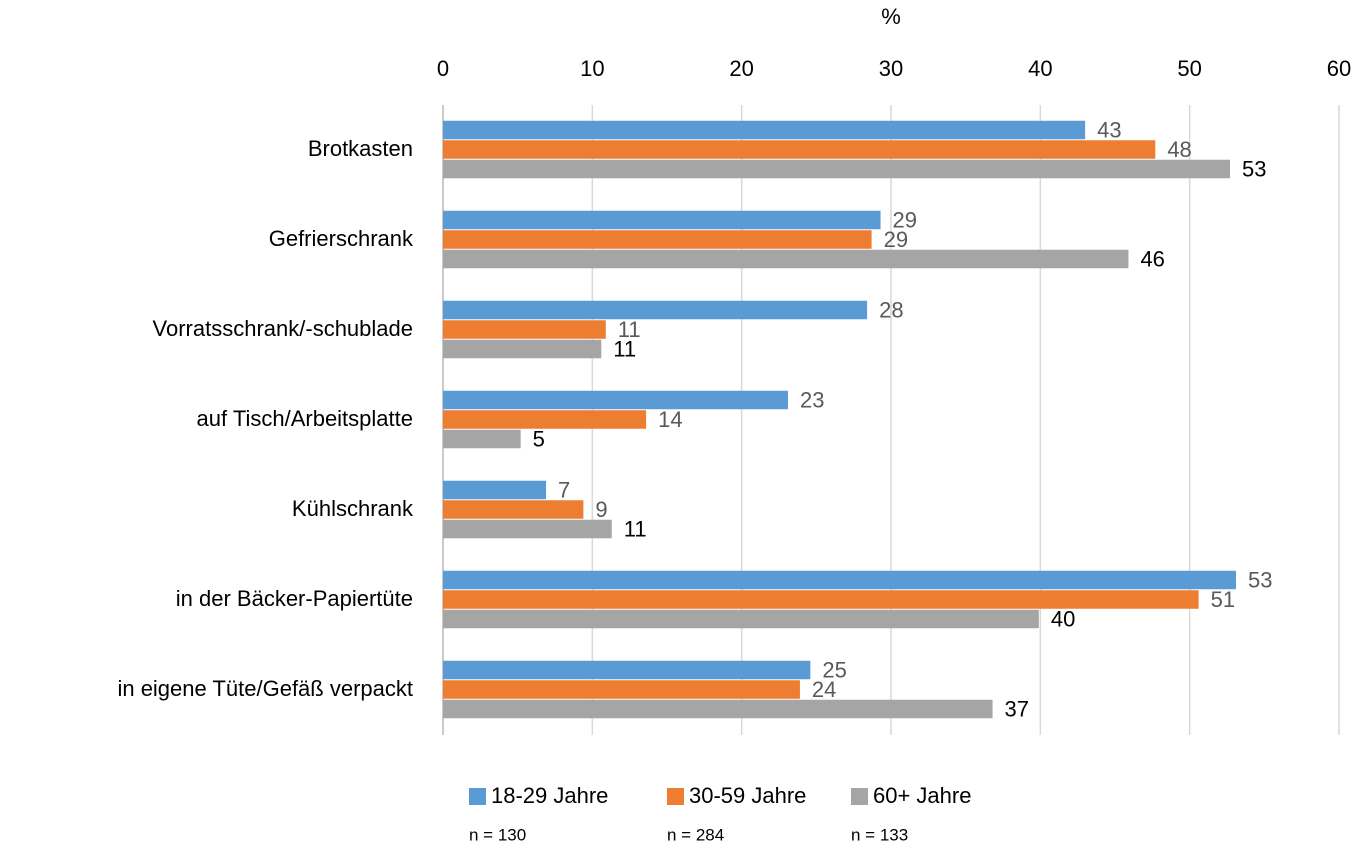 Image resolution: width=1358 pixels, height=846 pixels. I want to click on value-label: 24, so click(824, 689).